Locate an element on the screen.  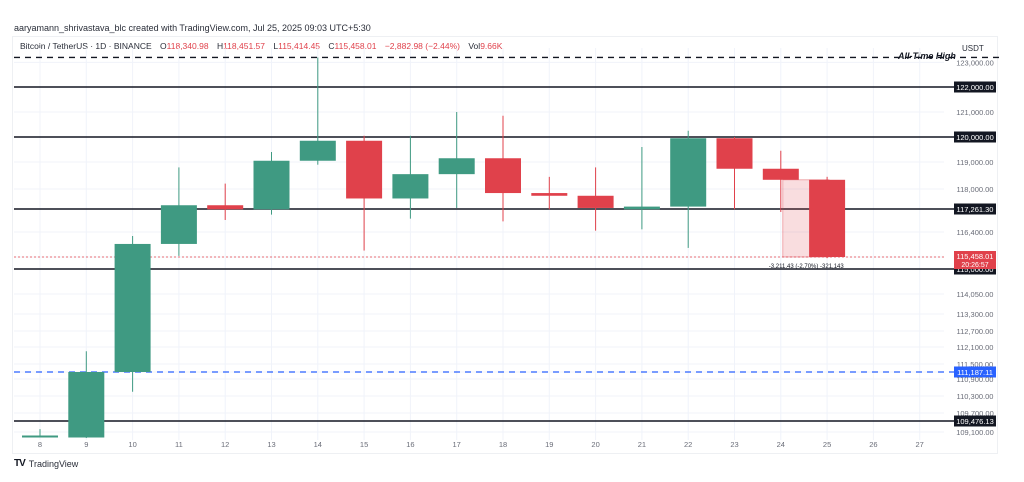
time-tick: 20 is located at coordinates (595, 444).